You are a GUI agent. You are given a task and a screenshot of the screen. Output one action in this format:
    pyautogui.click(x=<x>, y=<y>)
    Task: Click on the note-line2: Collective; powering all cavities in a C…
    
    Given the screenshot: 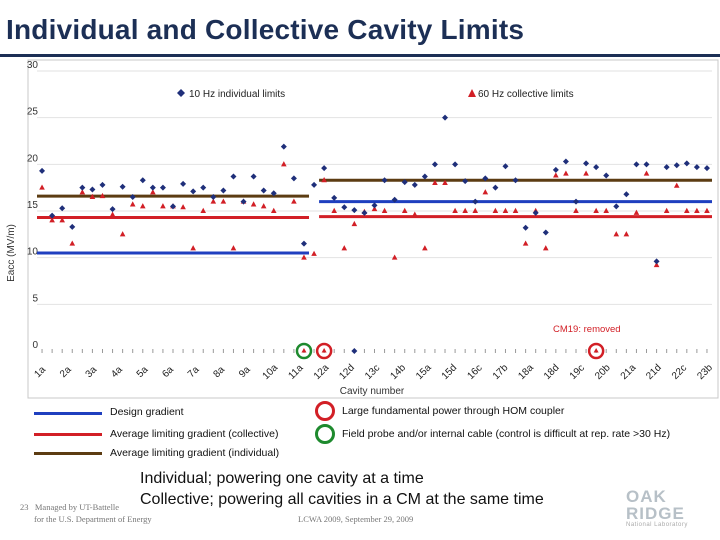 What is the action you would take?
    pyautogui.click(x=342, y=499)
    